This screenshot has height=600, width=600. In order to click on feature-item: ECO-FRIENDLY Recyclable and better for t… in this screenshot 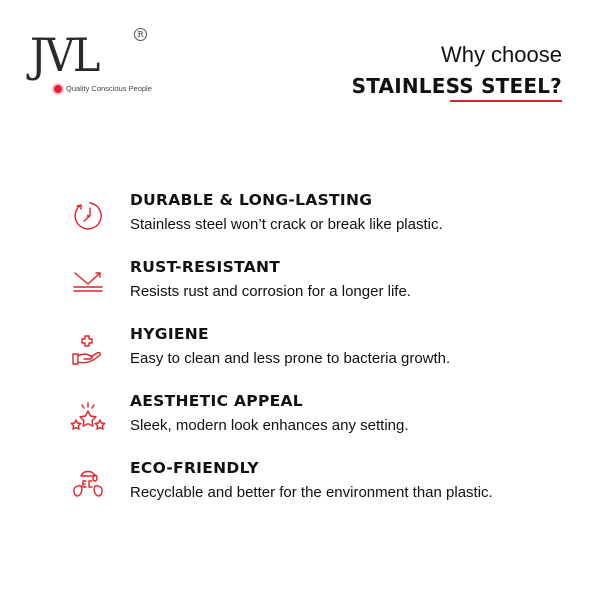, I will do `click(320, 488)`.